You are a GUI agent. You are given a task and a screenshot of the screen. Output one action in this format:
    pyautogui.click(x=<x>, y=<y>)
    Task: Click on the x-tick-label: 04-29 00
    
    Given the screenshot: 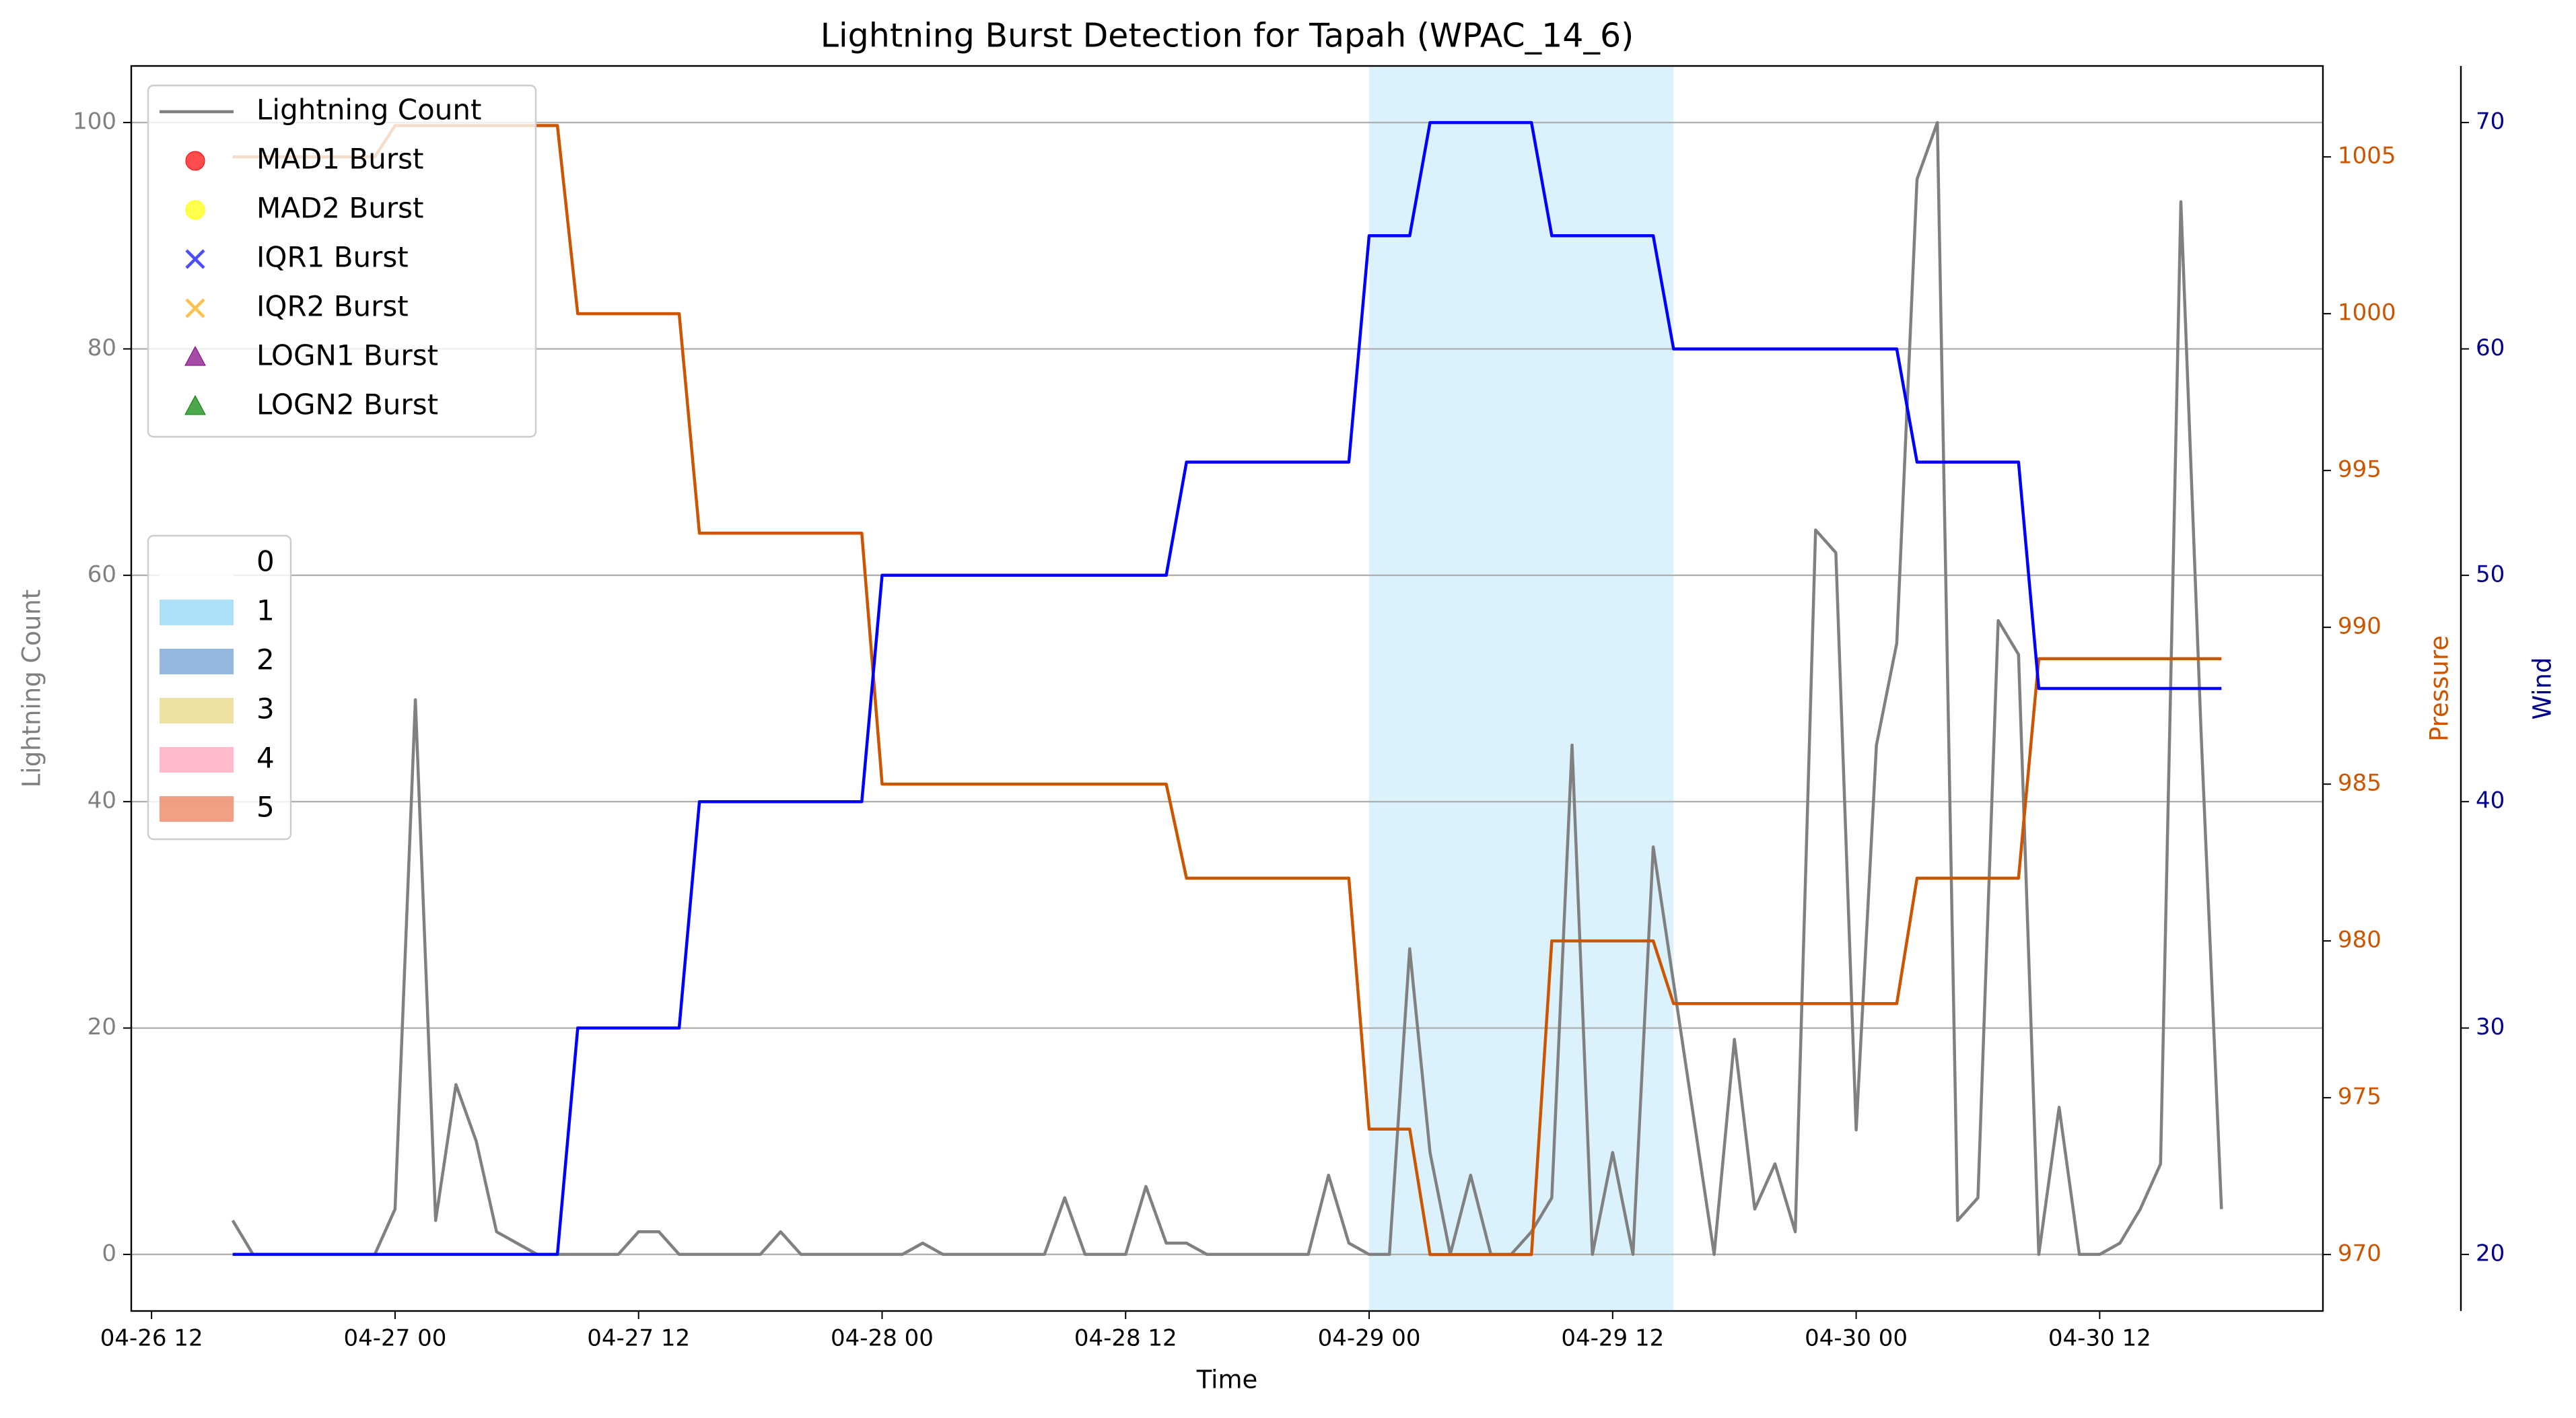 What is the action you would take?
    pyautogui.click(x=1369, y=1338)
    